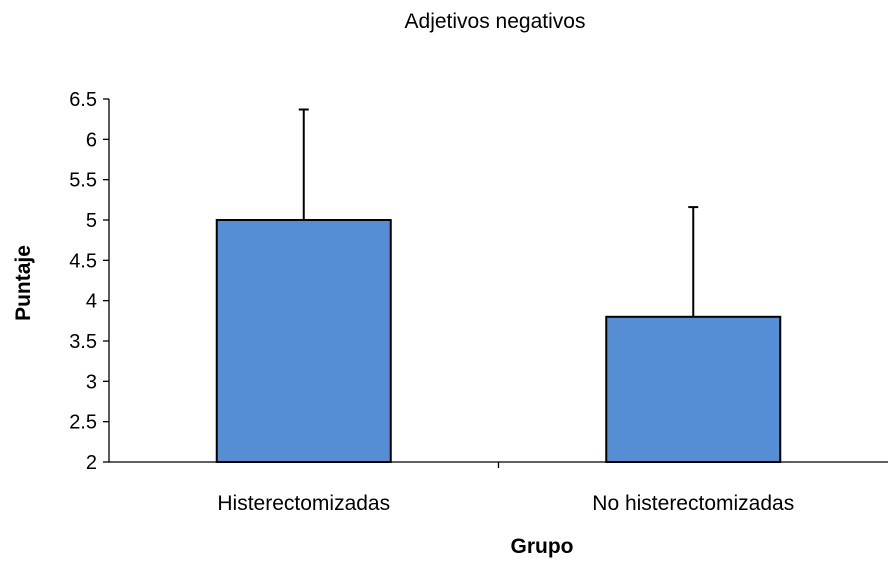  Describe the element at coordinates (303, 503) in the screenshot. I see `category-label: Histerectomizadas` at that location.